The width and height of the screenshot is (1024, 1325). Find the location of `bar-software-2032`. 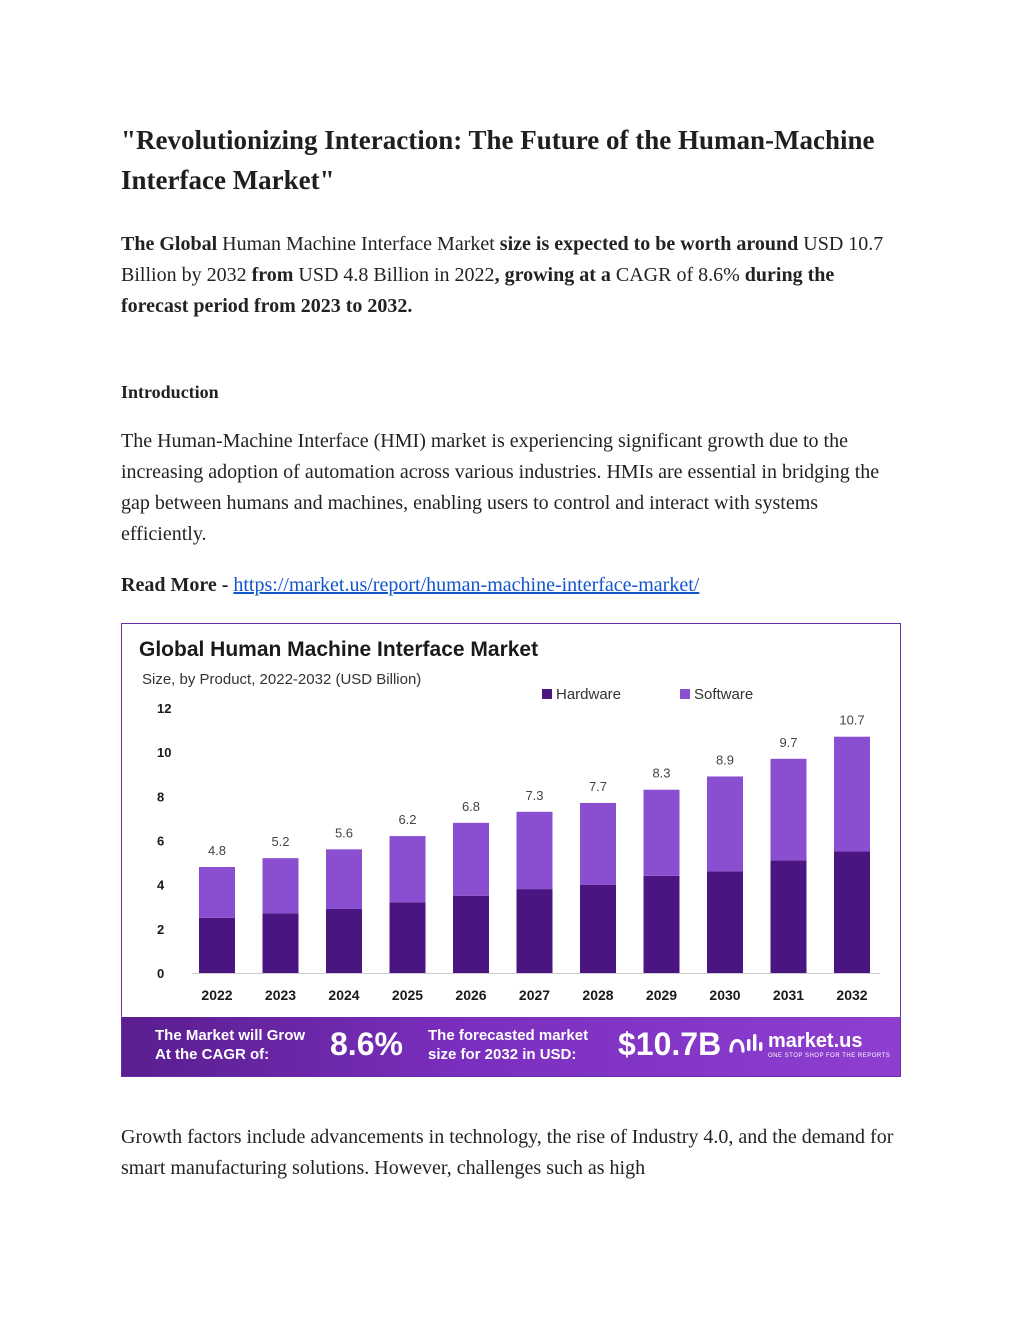

bar-software-2032 is located at coordinates (852, 794).